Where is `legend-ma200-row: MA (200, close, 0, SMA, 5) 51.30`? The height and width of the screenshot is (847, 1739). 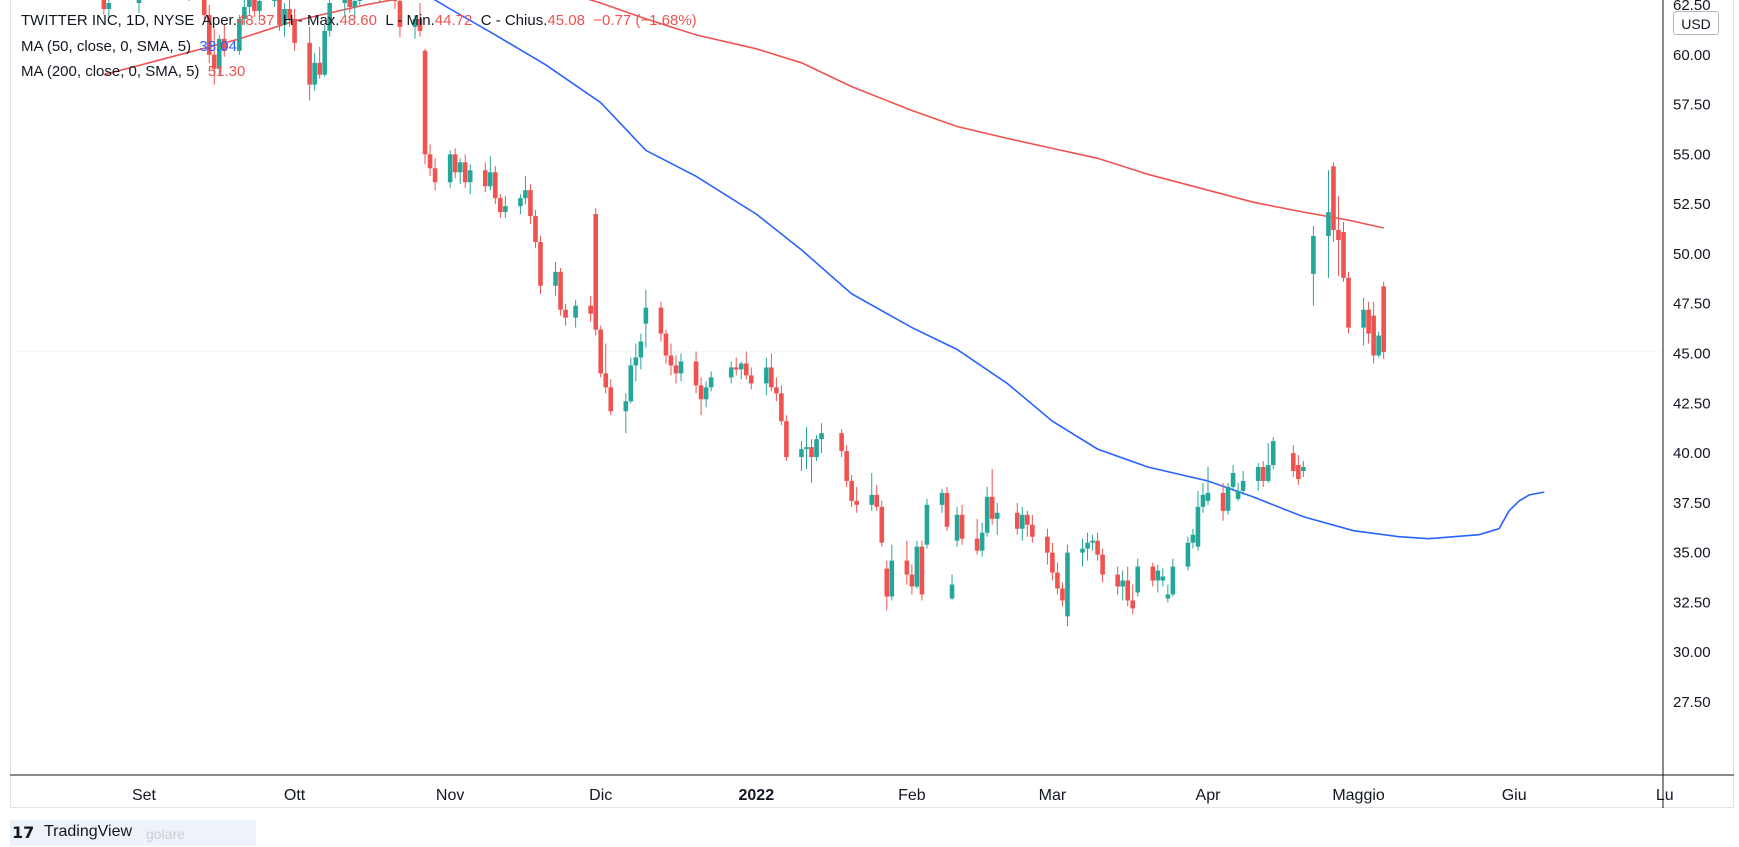 legend-ma200-row: MA (200, close, 0, SMA, 5) 51.30 is located at coordinates (133, 71).